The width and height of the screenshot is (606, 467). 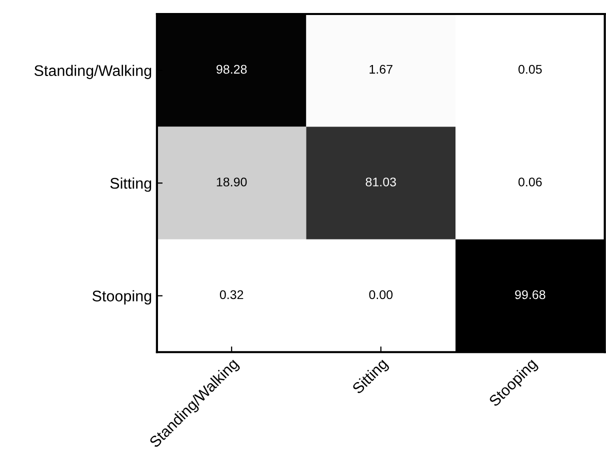 I want to click on y-tick-label: Sitting, so click(x=131, y=185).